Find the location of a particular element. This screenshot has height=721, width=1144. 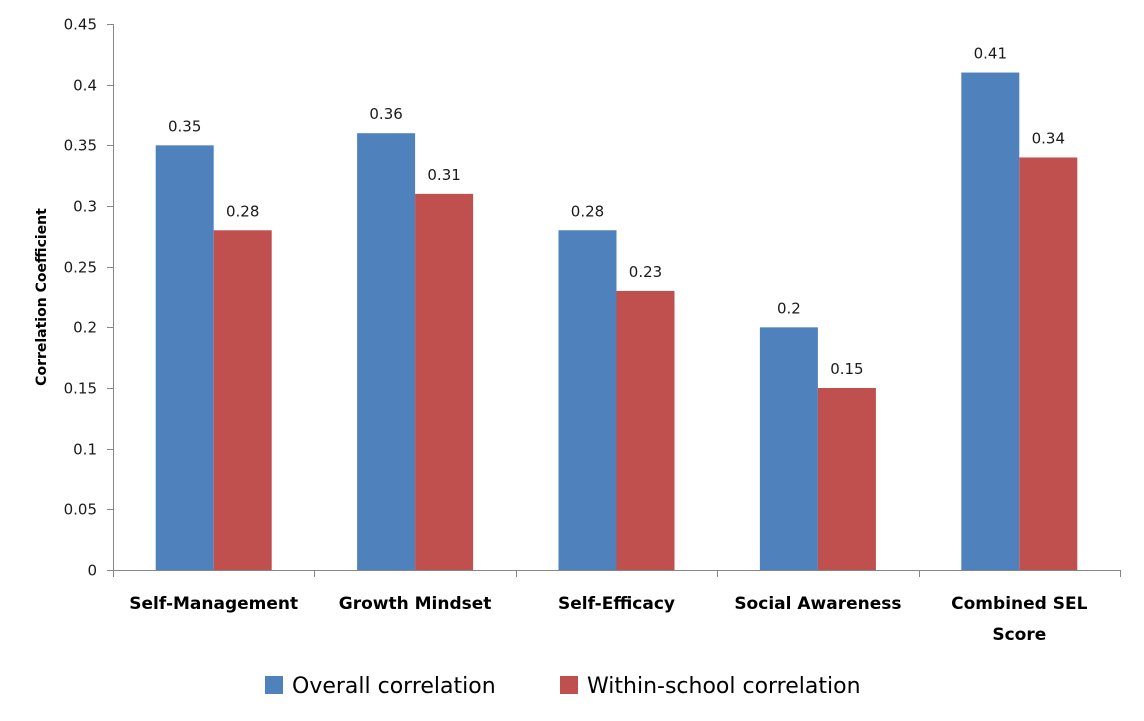

data-label: 0.34 is located at coordinates (1048, 138).